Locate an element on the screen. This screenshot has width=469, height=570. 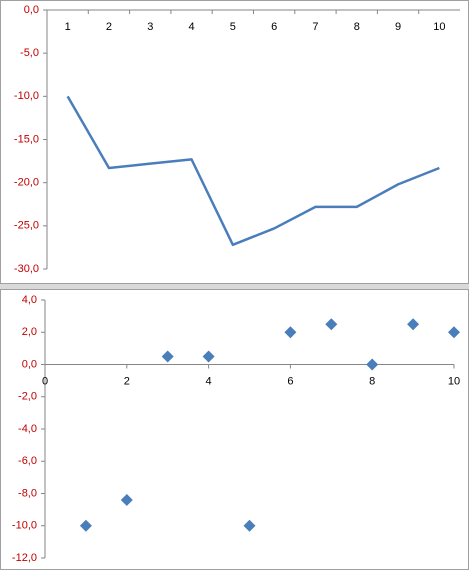
y-tick-label: -2,0 is located at coordinates (27, 397).